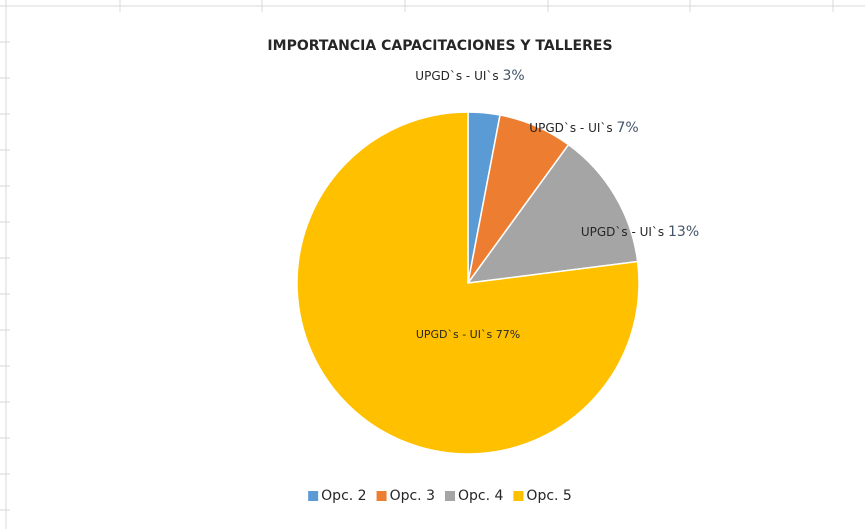 The width and height of the screenshot is (865, 529). Describe the element at coordinates (548, 496) in the screenshot. I see `legend-label: Opc. 5` at that location.